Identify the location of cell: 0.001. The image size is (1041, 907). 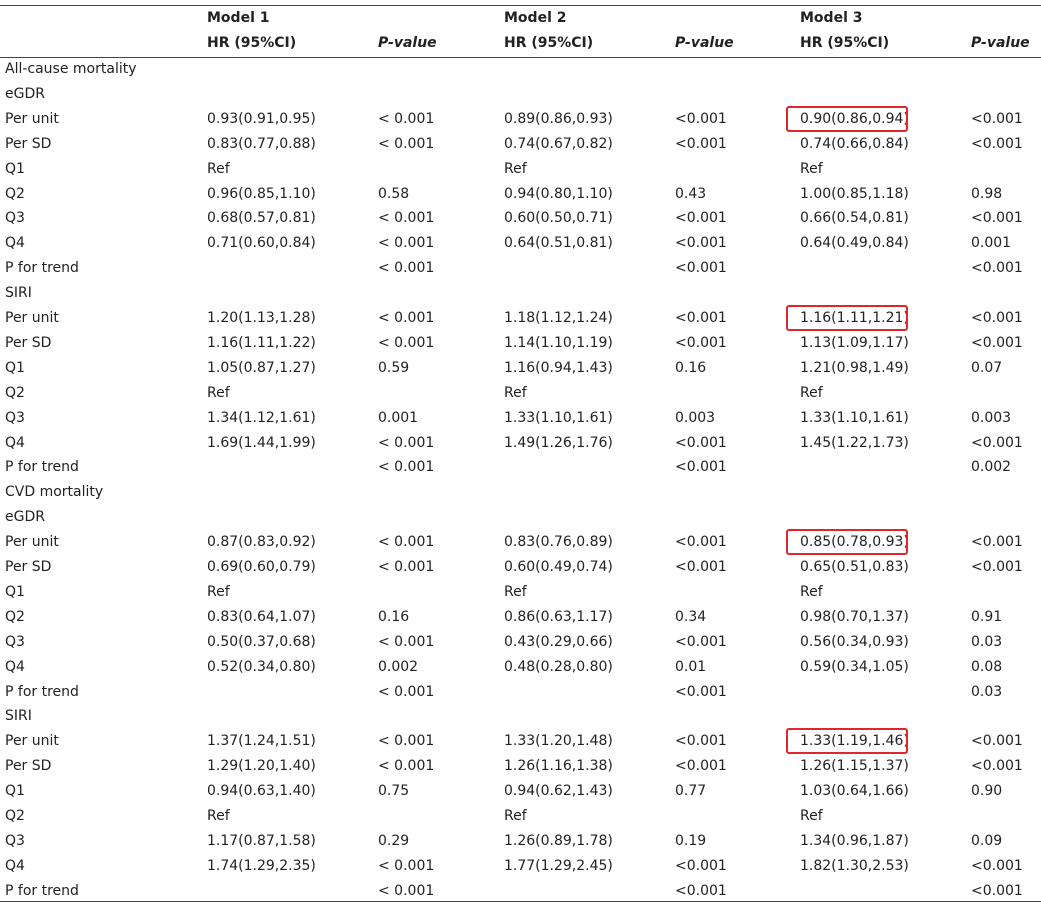
(991, 243).